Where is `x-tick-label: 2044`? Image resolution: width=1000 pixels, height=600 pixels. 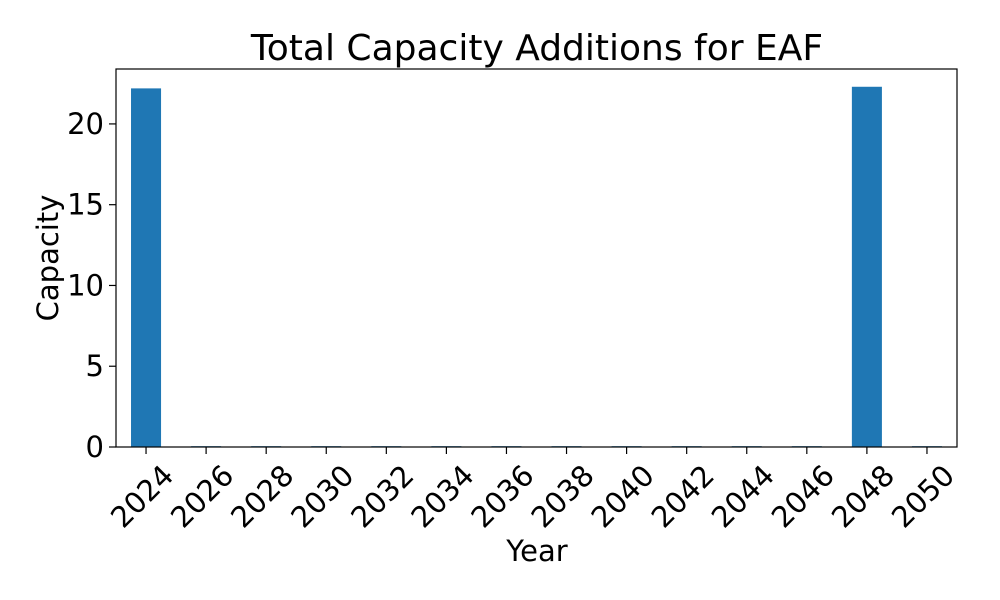 x-tick-label: 2044 is located at coordinates (743, 496).